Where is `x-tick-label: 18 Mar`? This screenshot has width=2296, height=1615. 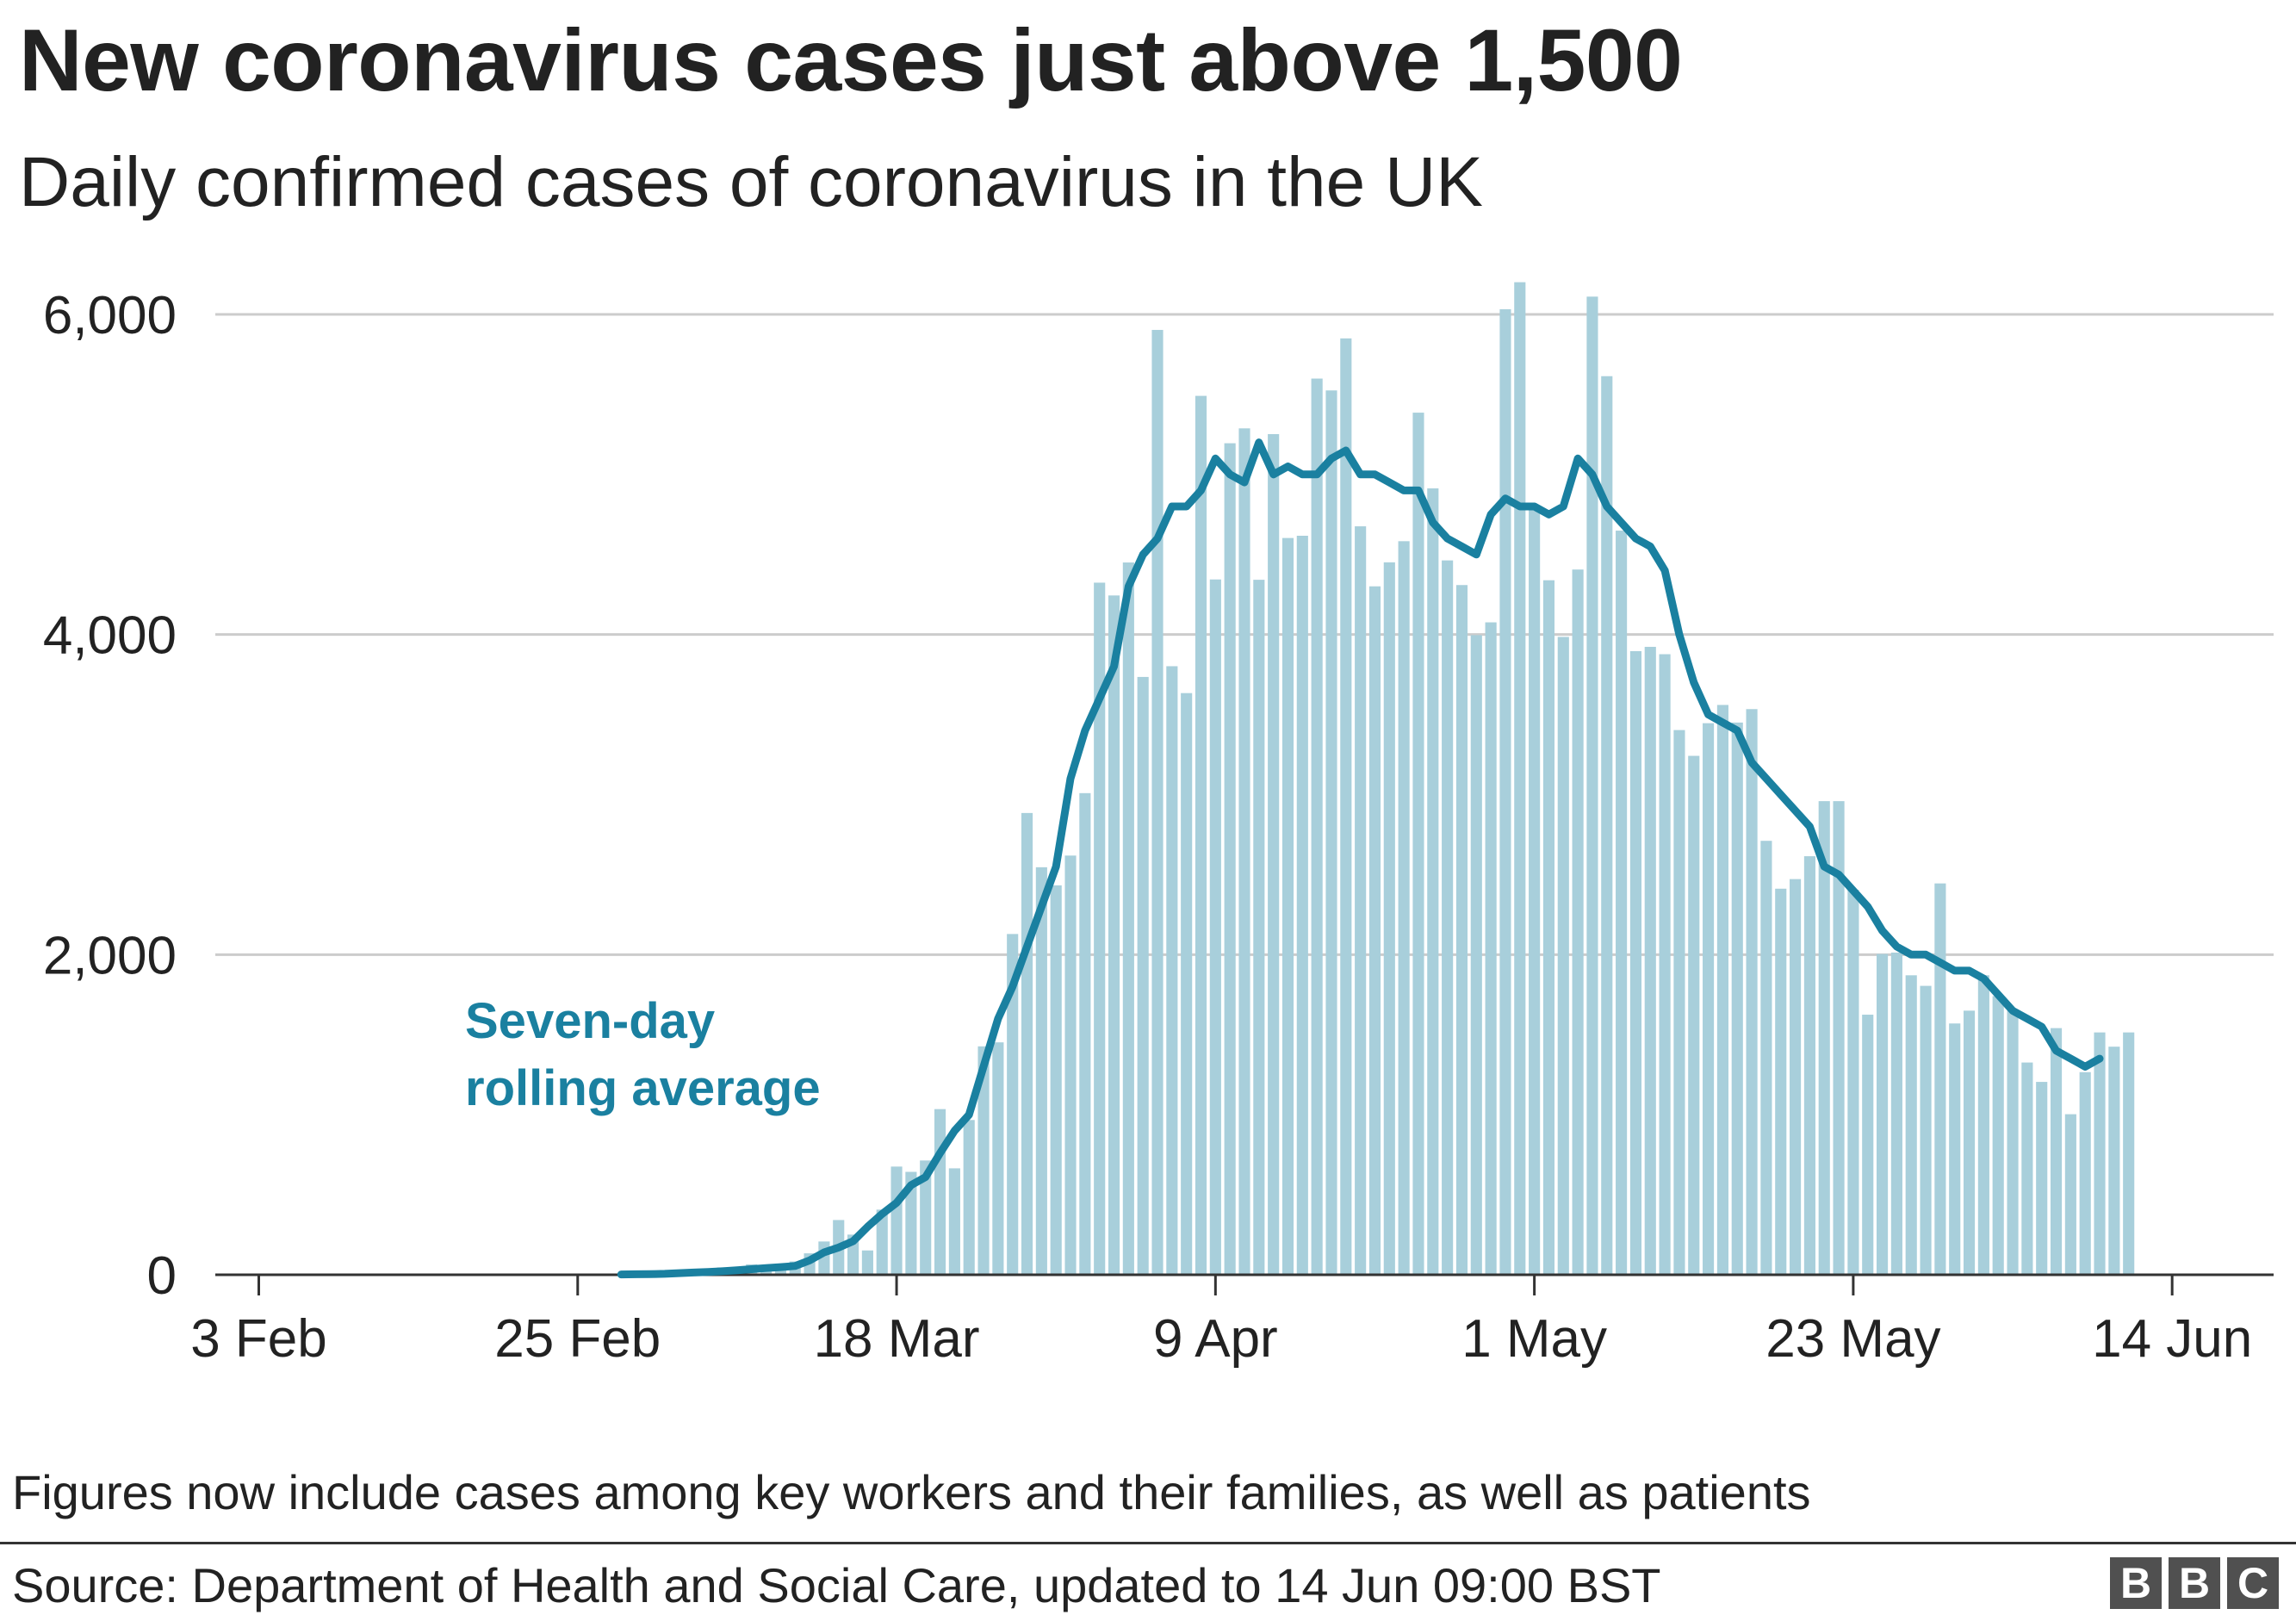
x-tick-label: 18 Mar is located at coordinates (897, 1339).